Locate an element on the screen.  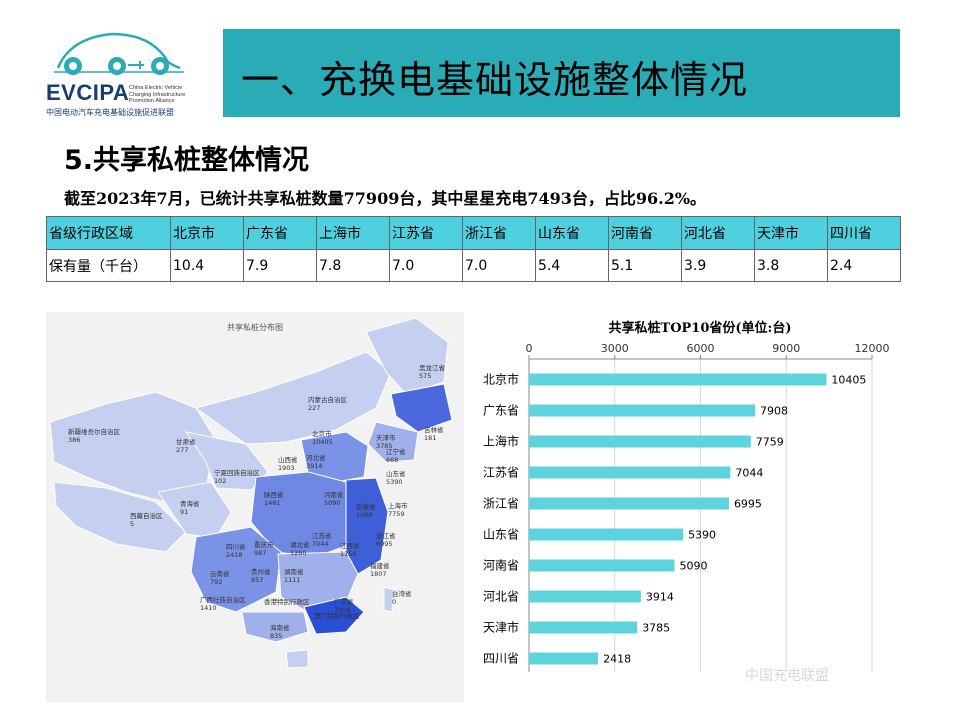
map-label-name: 福建省 is located at coordinates (380, 565).